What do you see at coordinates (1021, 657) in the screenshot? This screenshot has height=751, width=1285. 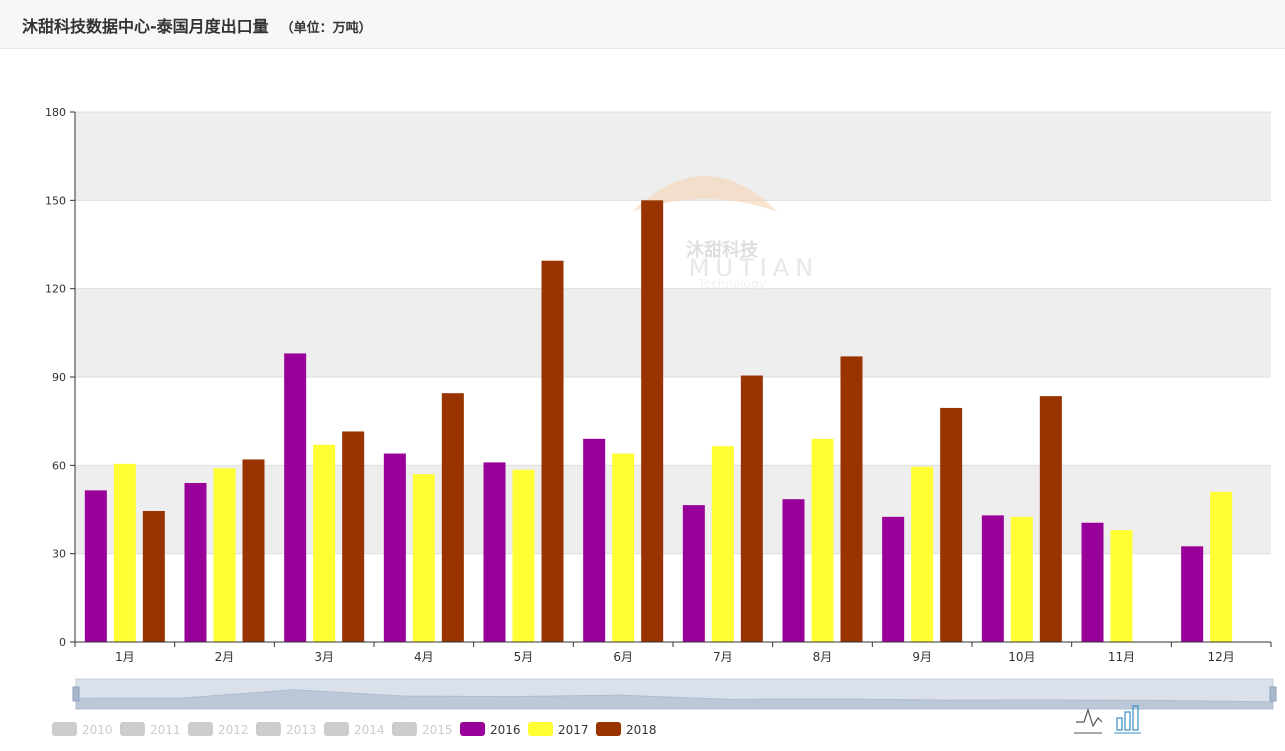 I see `x-tick-label: 10月` at bounding box center [1021, 657].